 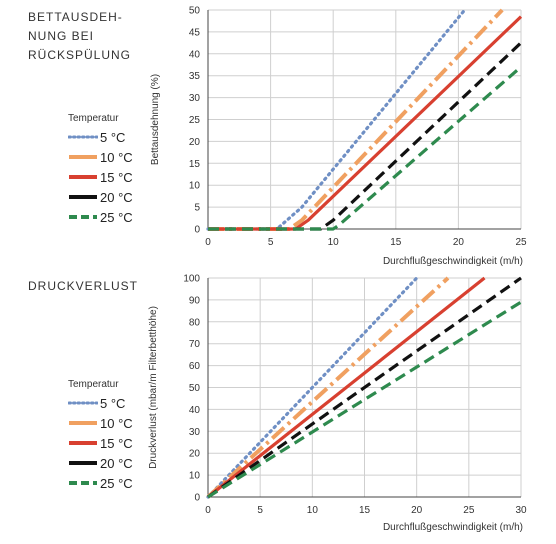 I want to click on y-tick-label: 35, so click(x=195, y=76).